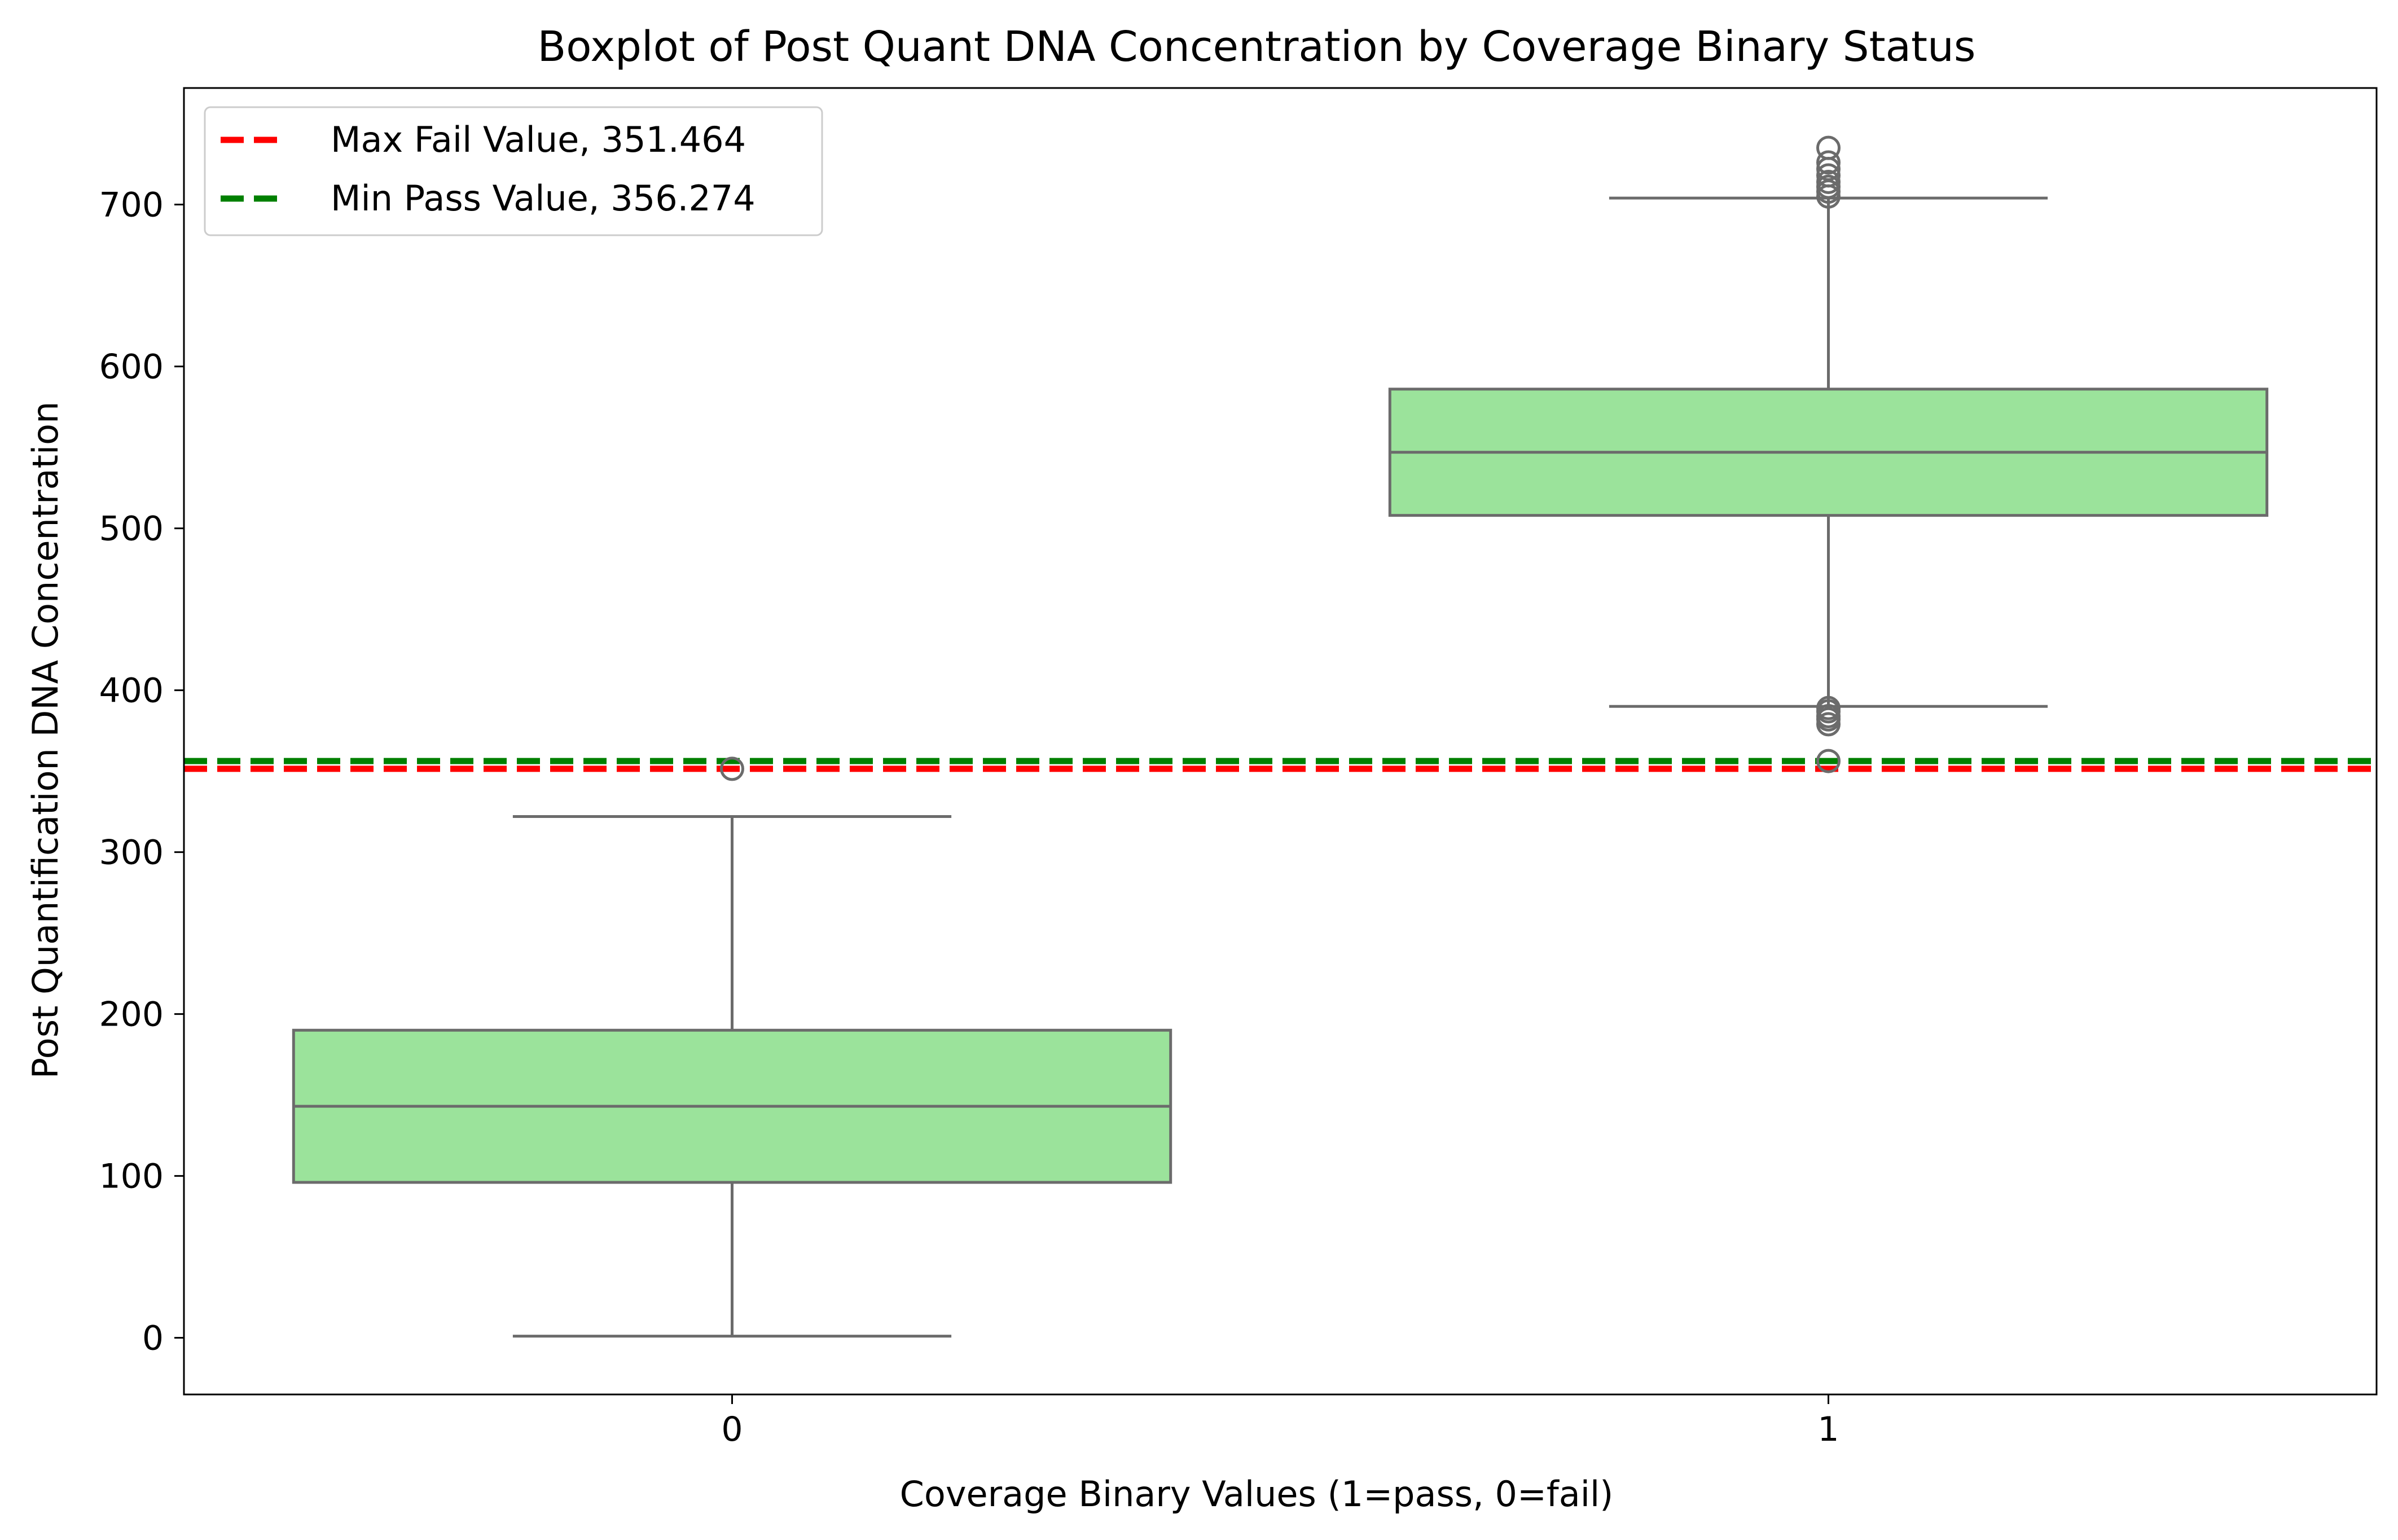 The image size is (2398, 1540). I want to click on x-axis-label: Coverage Binary Values (1=pass, 0=fail), so click(1257, 1494).